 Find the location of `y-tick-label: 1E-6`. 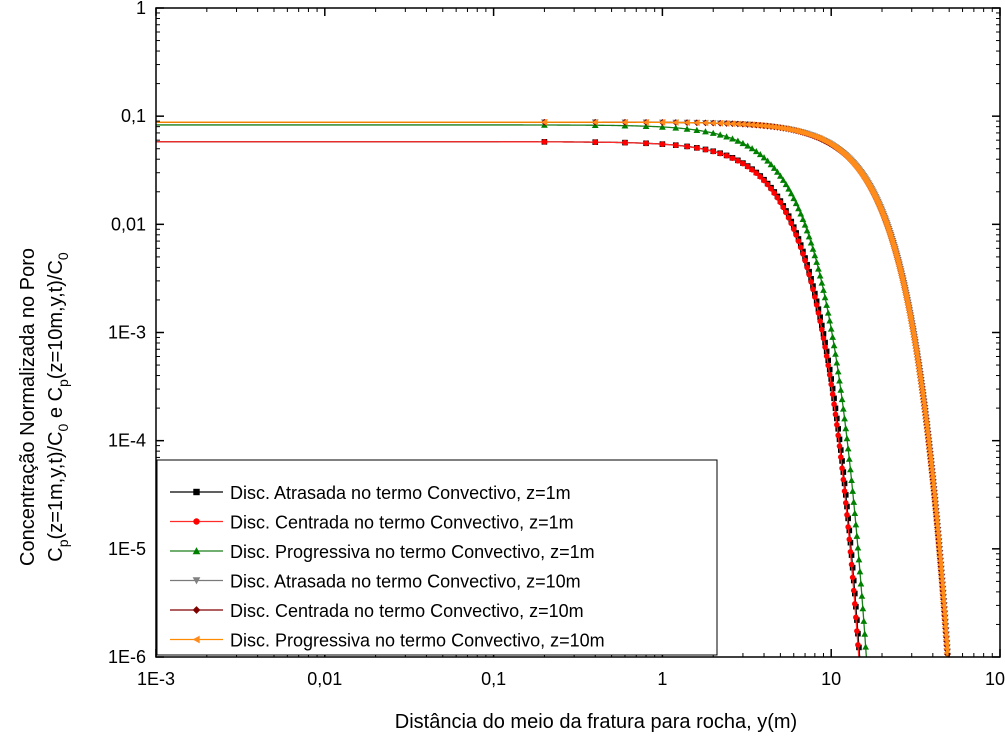

y-tick-label: 1E-6 is located at coordinates (127, 657).